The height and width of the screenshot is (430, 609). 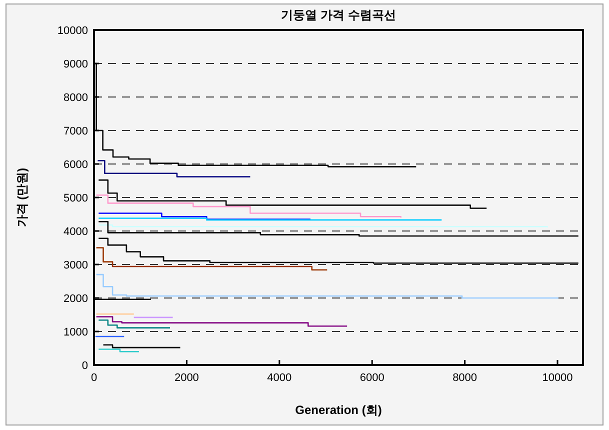 What do you see at coordinates (76, 332) in the screenshot?
I see `y-tick-label: 1000` at bounding box center [76, 332].